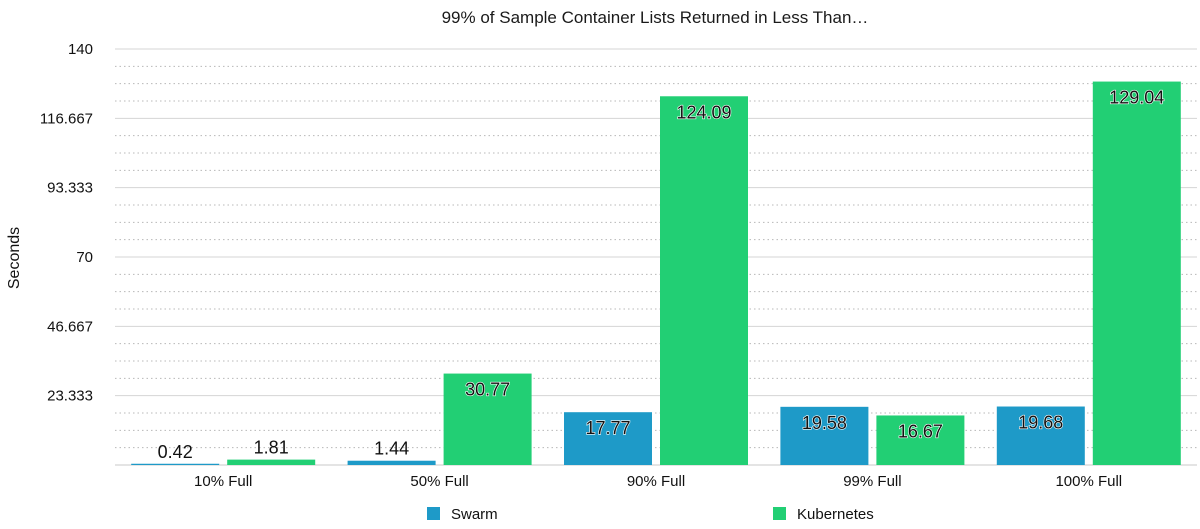  What do you see at coordinates (779, 513) in the screenshot?
I see `legend-swatch-kubernetes` at bounding box center [779, 513].